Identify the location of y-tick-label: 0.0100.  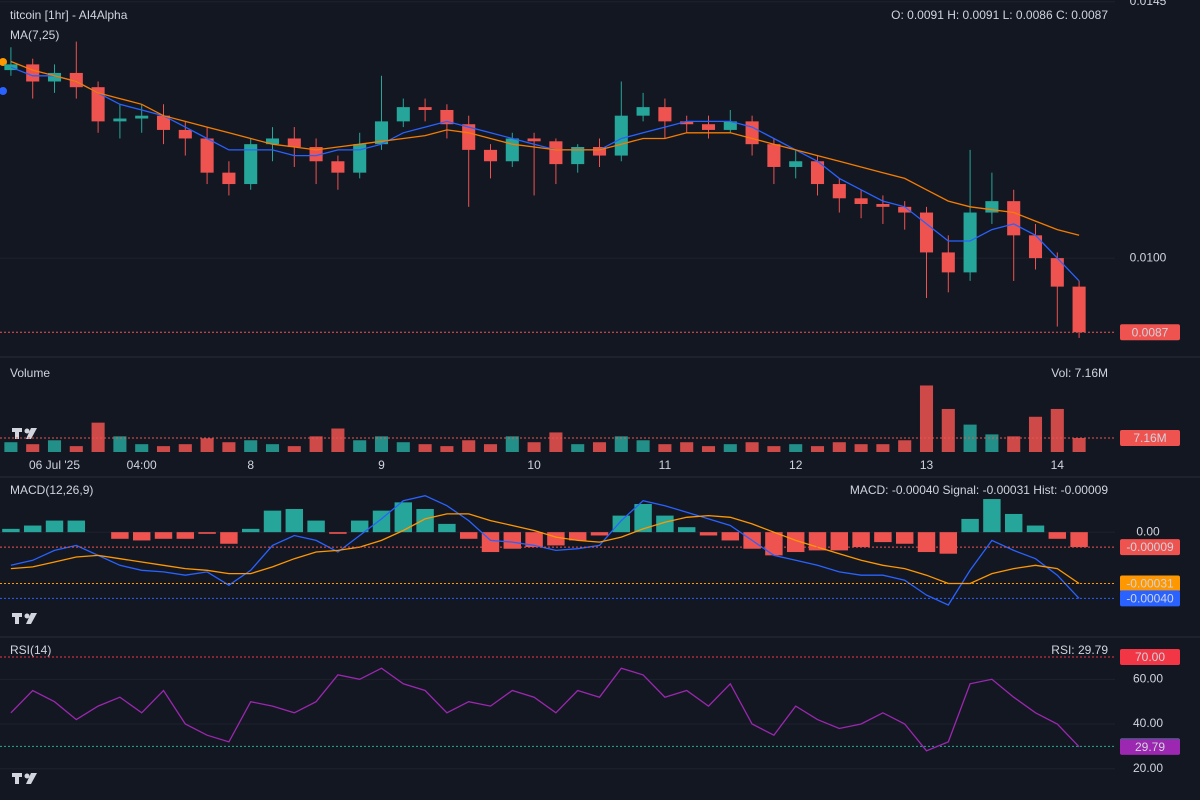
(1148, 257).